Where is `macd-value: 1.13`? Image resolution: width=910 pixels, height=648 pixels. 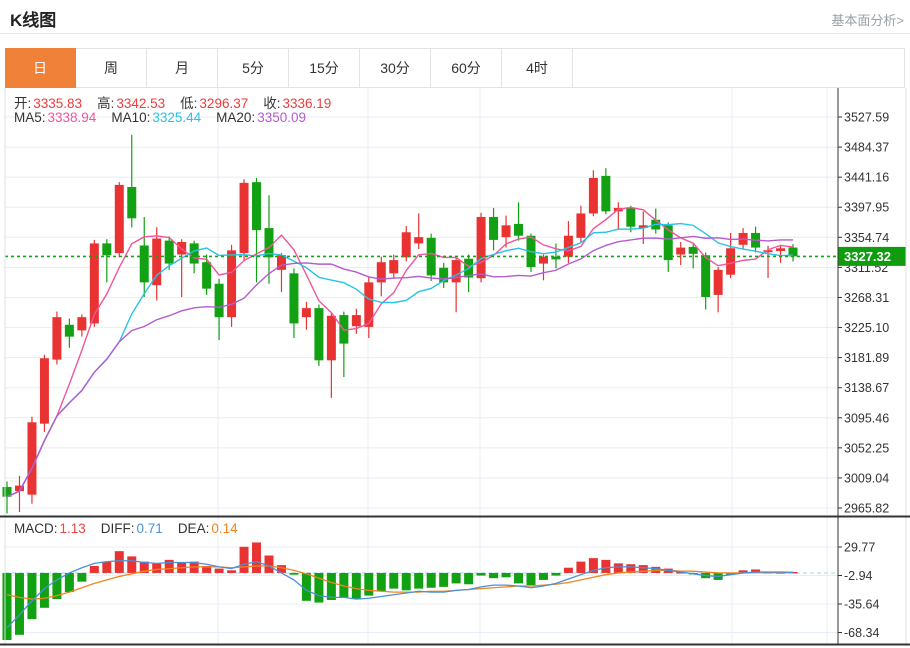
macd-value: 1.13 is located at coordinates (72, 528).